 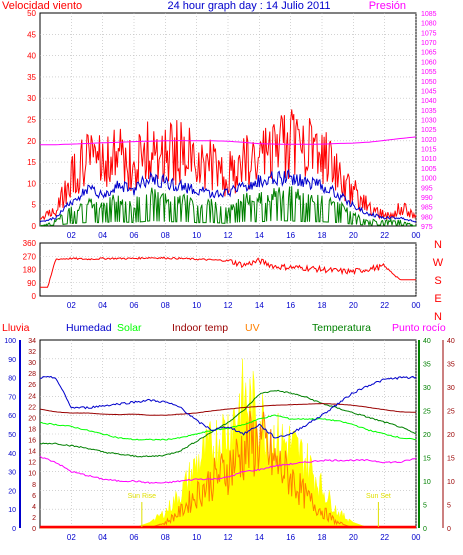 What do you see at coordinates (228, 272) in the screenshot?
I see `direction-plot` at bounding box center [228, 272].